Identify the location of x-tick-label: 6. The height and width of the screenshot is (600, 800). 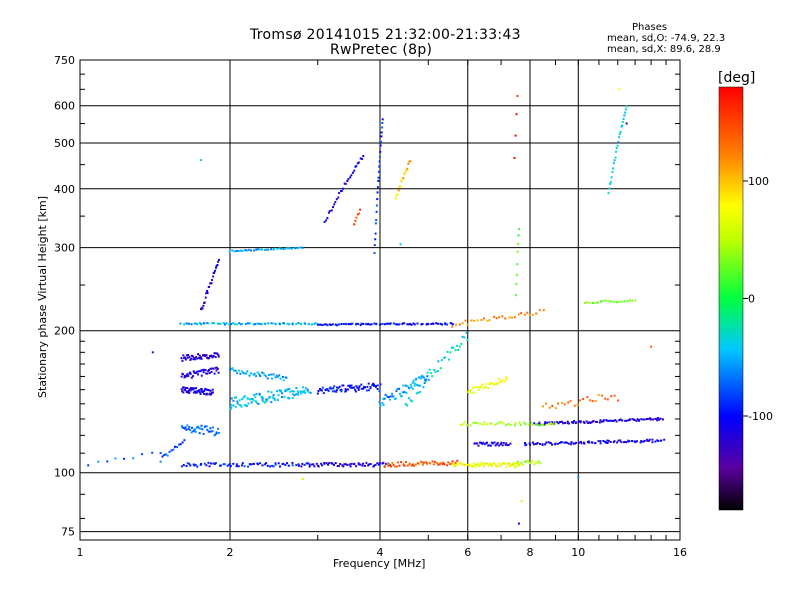
(467, 552).